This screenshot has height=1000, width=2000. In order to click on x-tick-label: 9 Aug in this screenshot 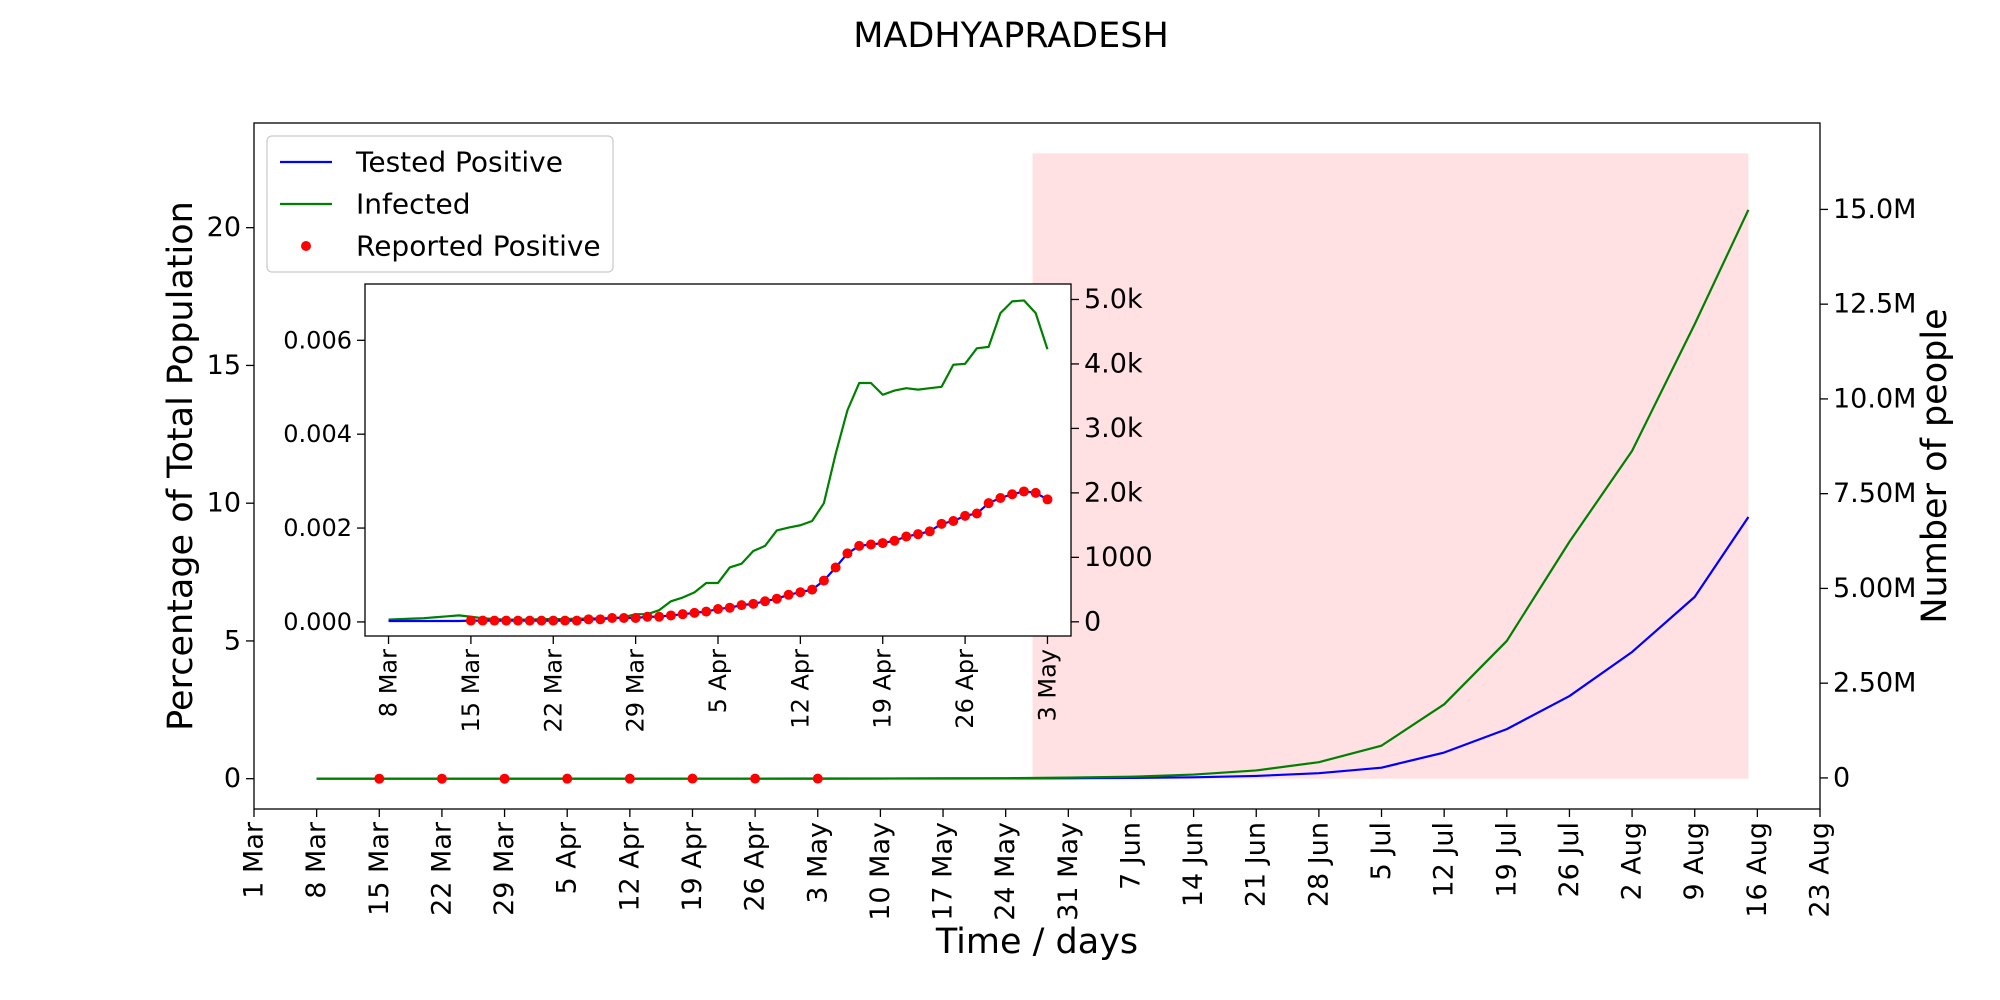, I will do `click(1694, 861)`.